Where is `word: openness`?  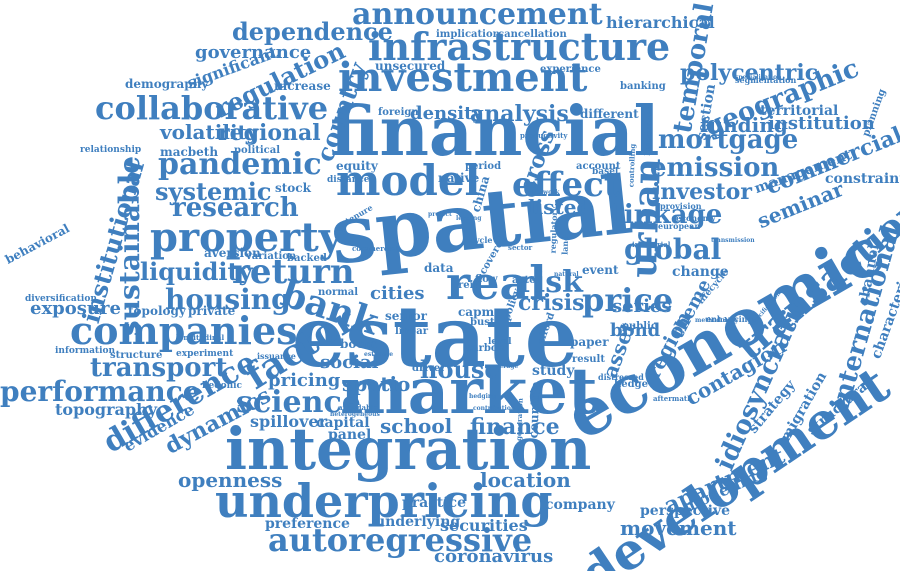
word: openness is located at coordinates (230, 480).